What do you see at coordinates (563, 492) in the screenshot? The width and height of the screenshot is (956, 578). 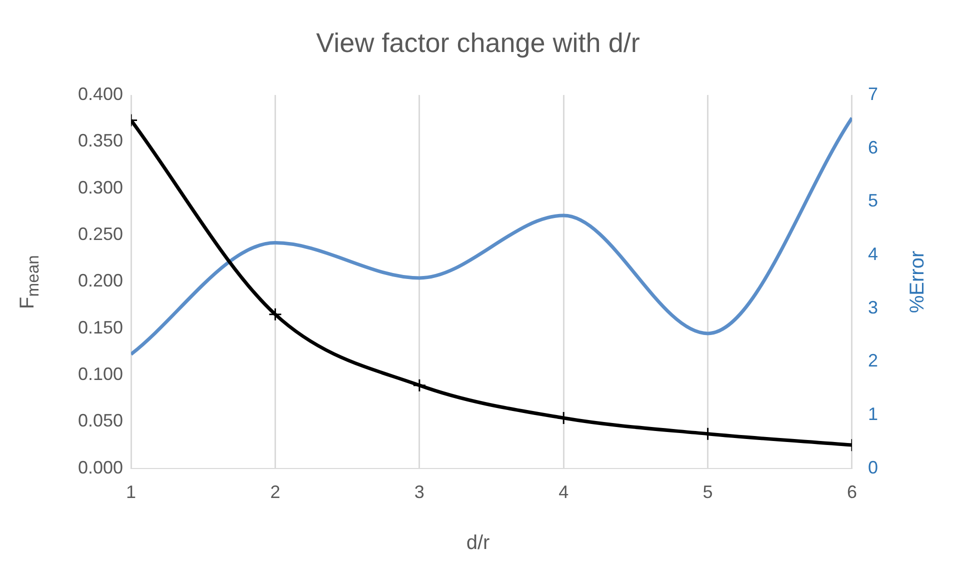 I see `x-tick-label: 4` at bounding box center [563, 492].